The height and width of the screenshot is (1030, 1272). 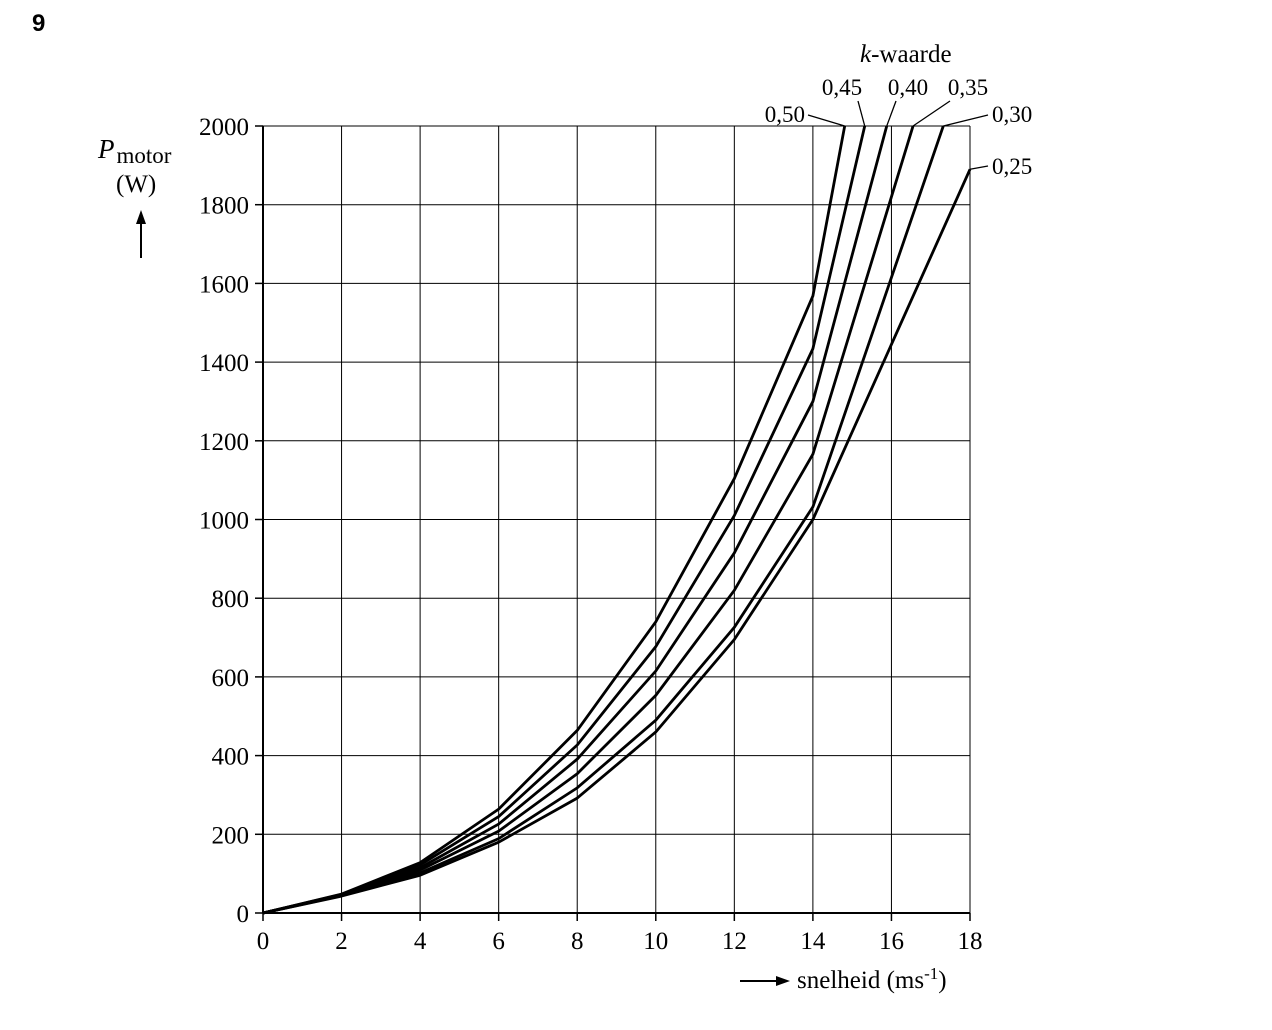 I want to click on x-tick-labels: 0 2 4 6 8 10 12 14 16 18, so click(x=620, y=941).